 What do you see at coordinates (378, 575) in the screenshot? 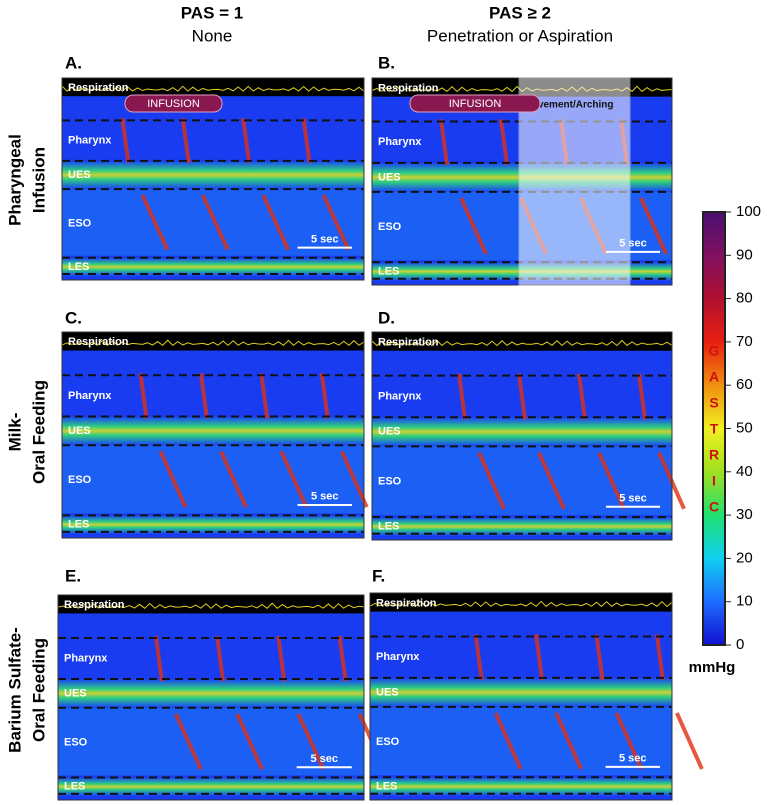
I see `panel-letter: F.` at bounding box center [378, 575].